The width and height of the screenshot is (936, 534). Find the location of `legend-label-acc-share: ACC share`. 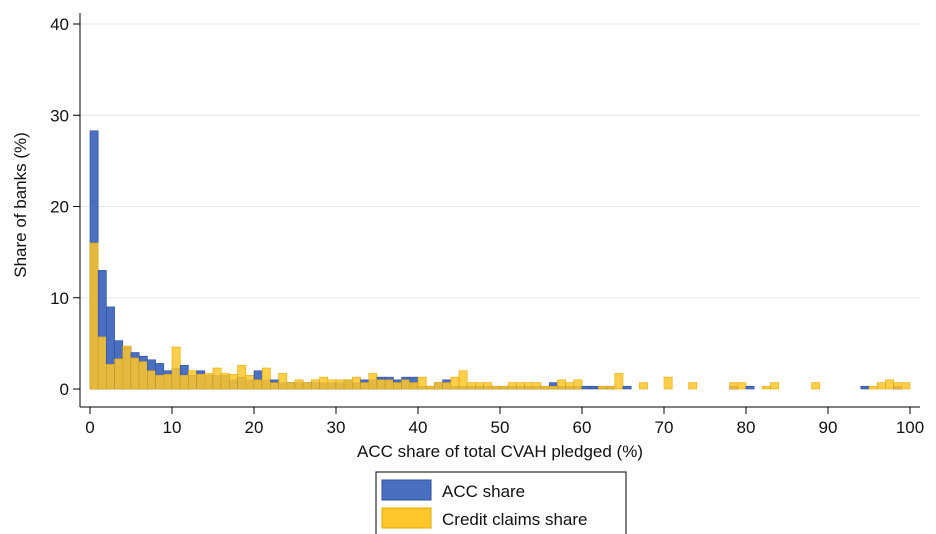

legend-label-acc-share: ACC share is located at coordinates (483, 491).